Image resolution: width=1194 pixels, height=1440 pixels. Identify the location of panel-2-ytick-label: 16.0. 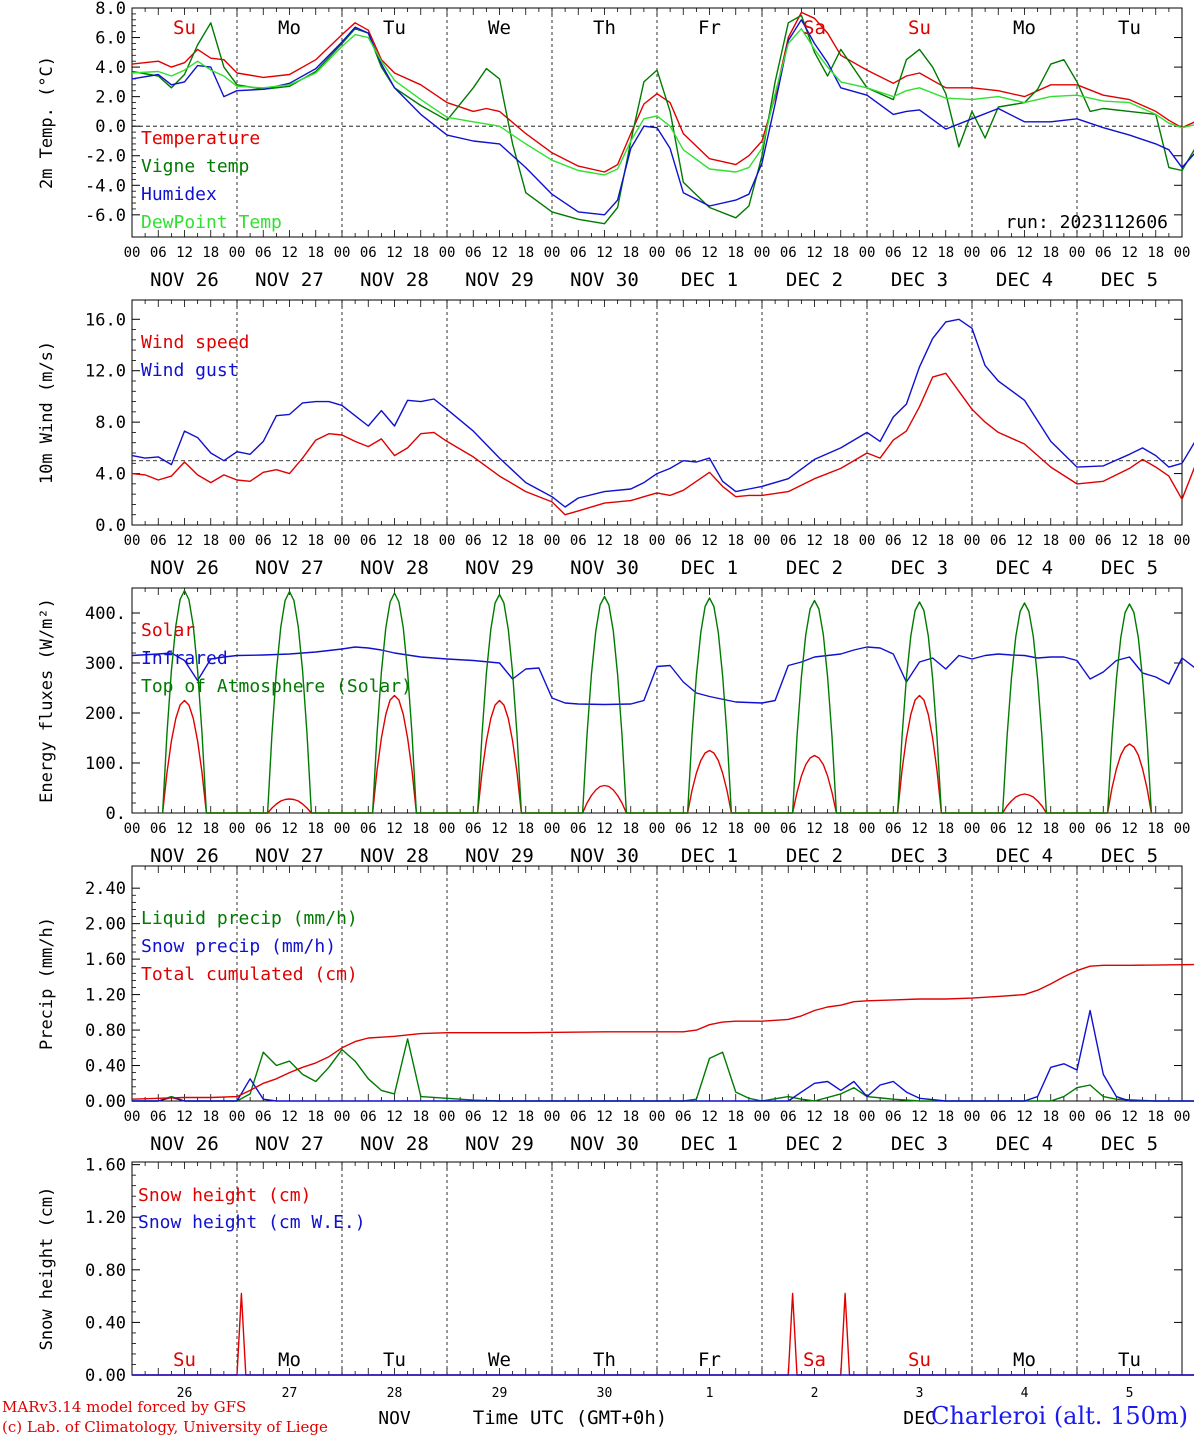
(105, 320).